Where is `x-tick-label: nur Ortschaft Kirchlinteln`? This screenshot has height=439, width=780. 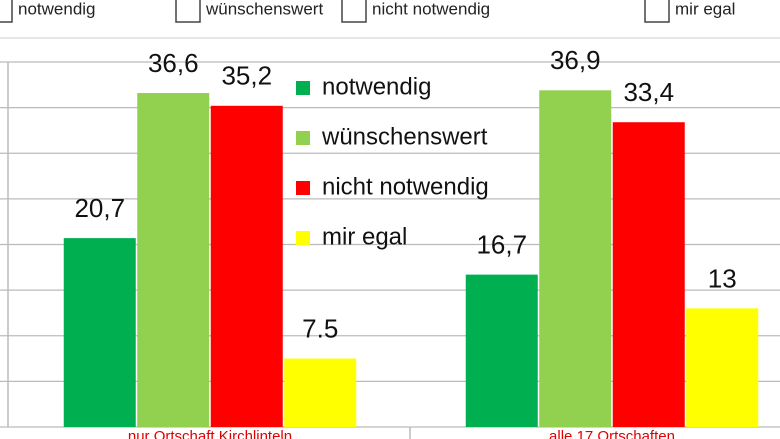 x-tick-label: nur Ortschaft Kirchlinteln is located at coordinates (210, 433).